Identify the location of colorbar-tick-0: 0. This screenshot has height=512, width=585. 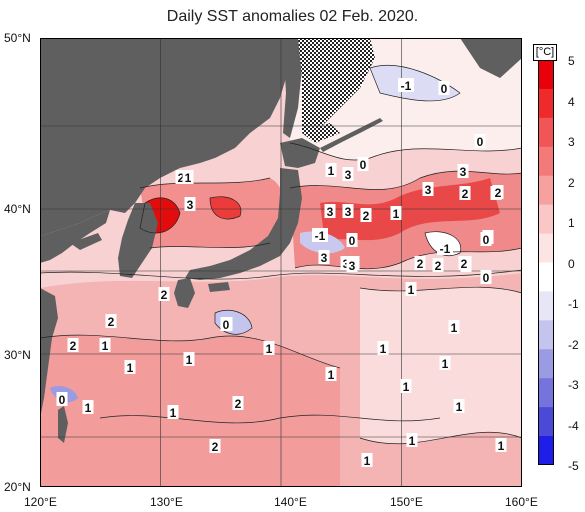
(571, 264).